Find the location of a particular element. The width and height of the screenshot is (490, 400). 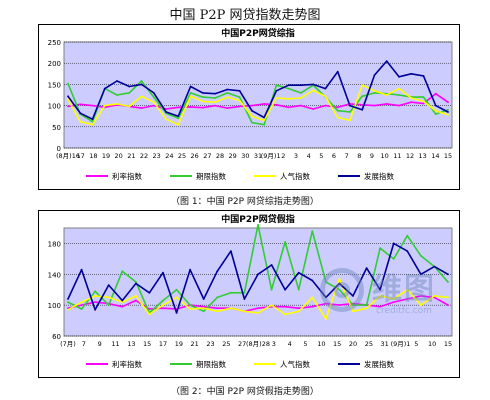

legend-label: 利率指数 is located at coordinates (127, 364).